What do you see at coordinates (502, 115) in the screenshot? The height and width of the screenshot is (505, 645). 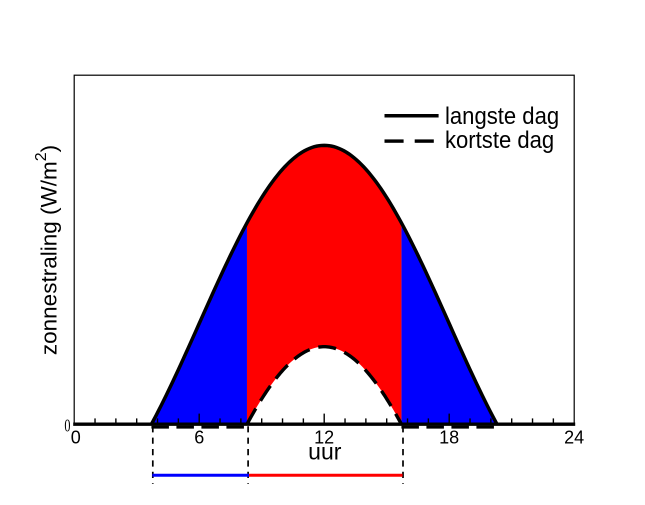 I see `svg-text: langste dag` at bounding box center [502, 115].